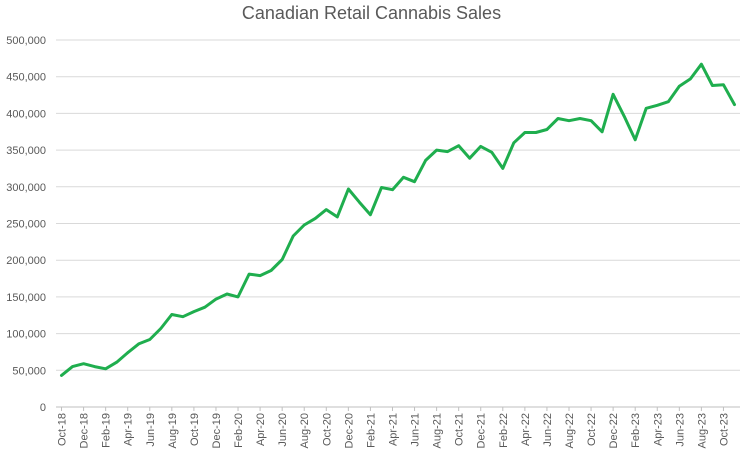 Image resolution: width=743 pixels, height=457 pixels. What do you see at coordinates (26, 41) in the screenshot?
I see `y-tick-label: 500,000` at bounding box center [26, 41].